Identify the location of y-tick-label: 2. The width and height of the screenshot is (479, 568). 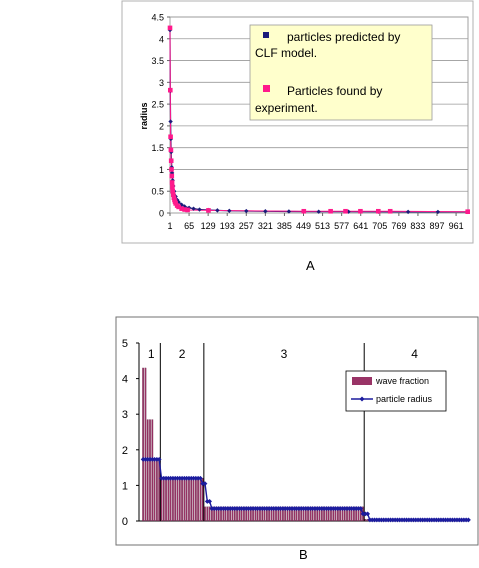
(161, 126).